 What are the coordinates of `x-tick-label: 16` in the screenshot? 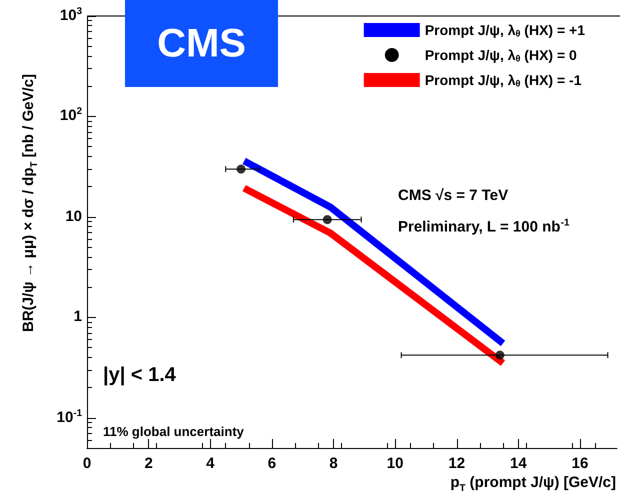 It's located at (580, 463).